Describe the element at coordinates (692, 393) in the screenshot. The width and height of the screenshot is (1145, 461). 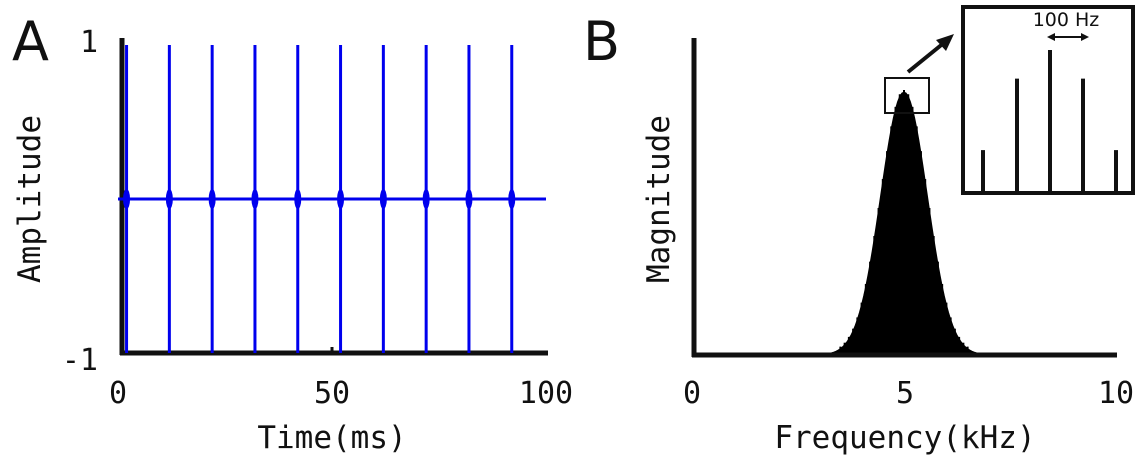
I see `chart-b-xtick-0: 0` at that location.